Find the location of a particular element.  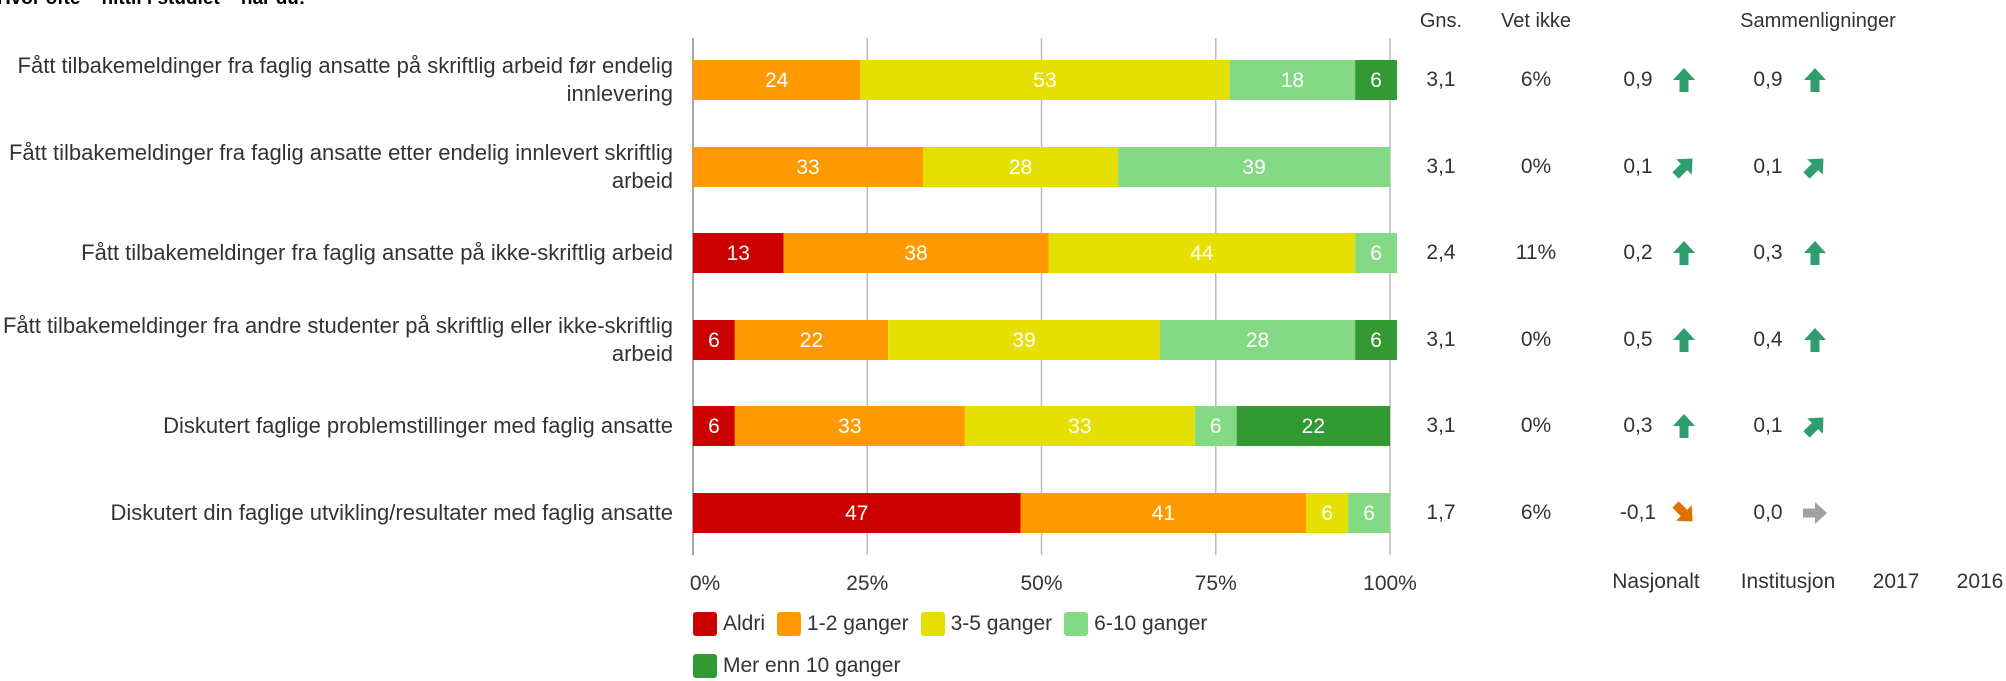

data-label: 24 is located at coordinates (777, 80).